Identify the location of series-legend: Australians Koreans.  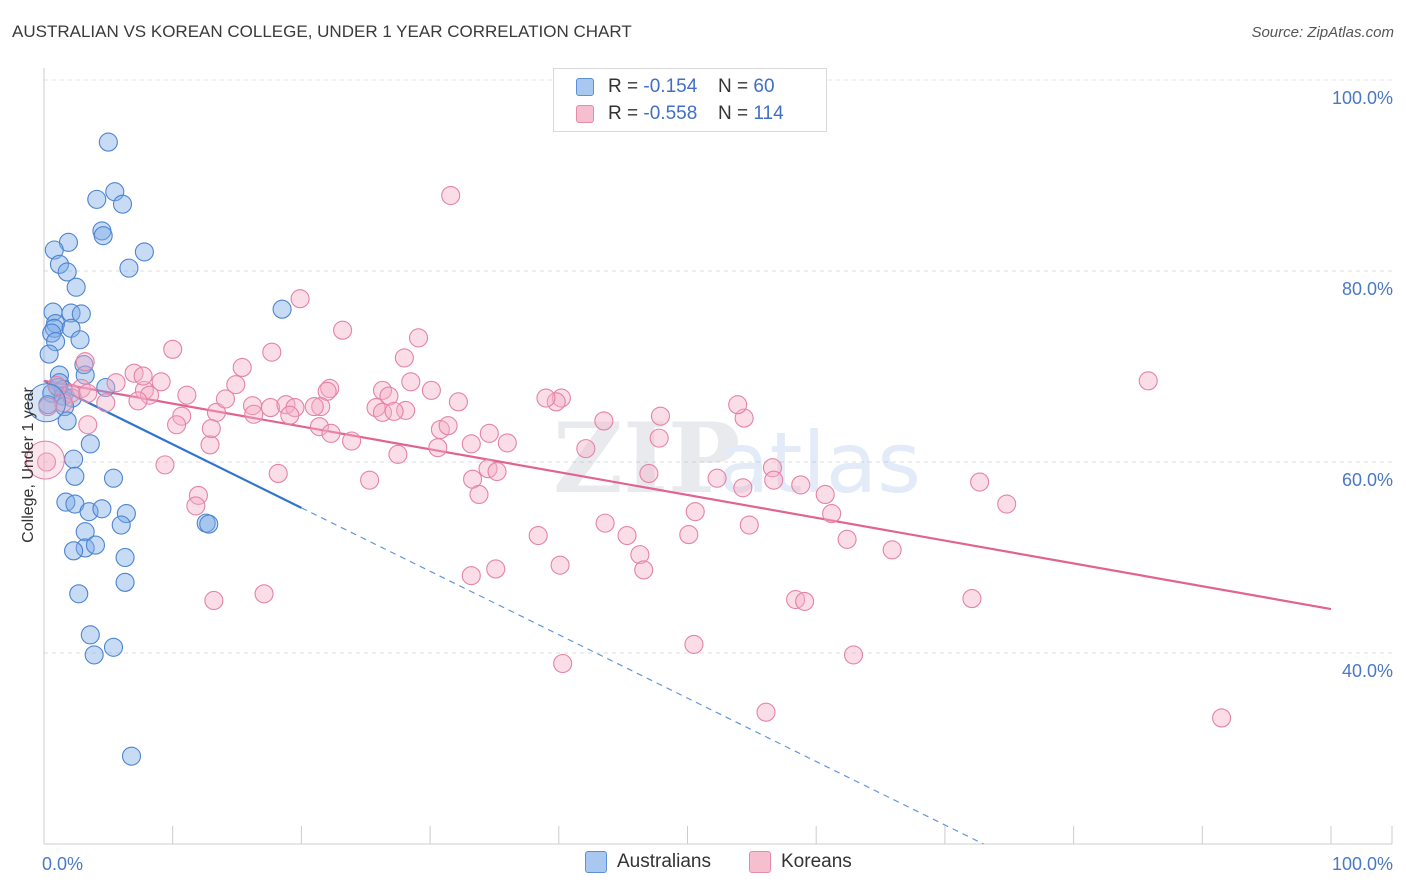
(703, 865).